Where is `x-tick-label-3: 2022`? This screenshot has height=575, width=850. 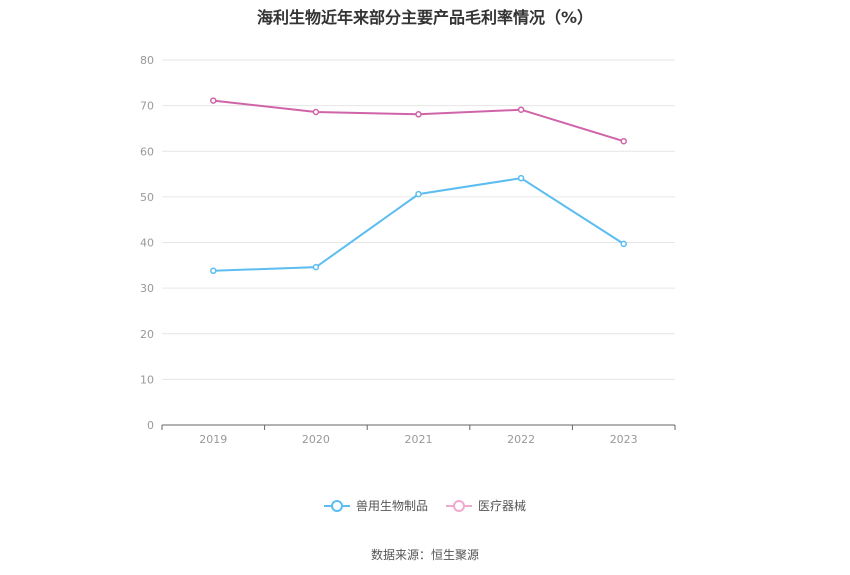
x-tick-label-3: 2022 is located at coordinates (521, 439).